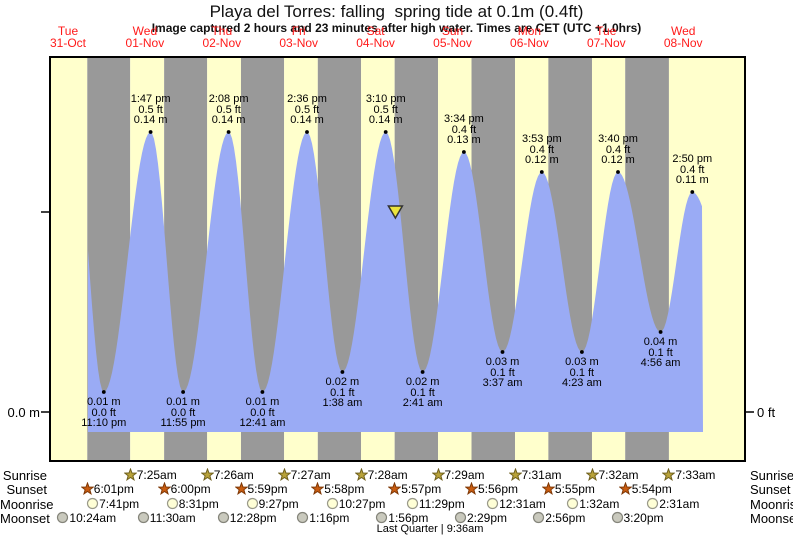 The image size is (793, 539). Describe the element at coordinates (502, 372) in the screenshot. I see `low-tide-label: 0.03 m 0.1 ft 3:37 am` at that location.